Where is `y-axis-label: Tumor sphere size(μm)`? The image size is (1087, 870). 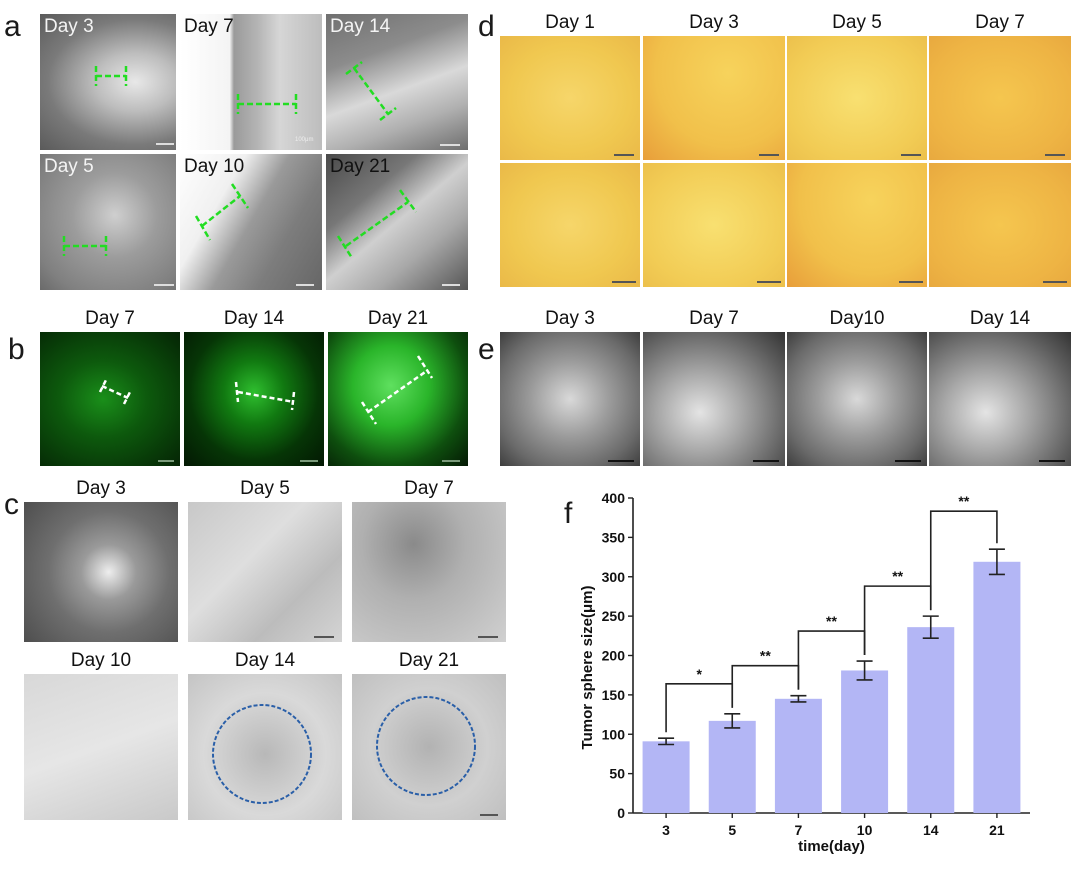
y-axis-label: Tumor sphere size(μm) is located at coordinates (587, 668).